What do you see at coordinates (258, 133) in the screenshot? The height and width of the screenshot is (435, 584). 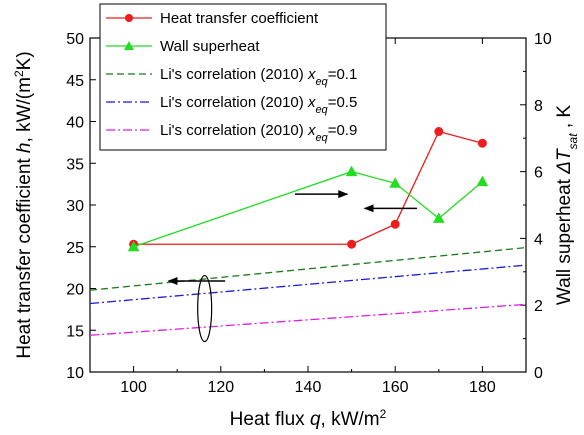 I see `legend-label: Li's correlation (2010) xeq=0.9` at bounding box center [258, 133].